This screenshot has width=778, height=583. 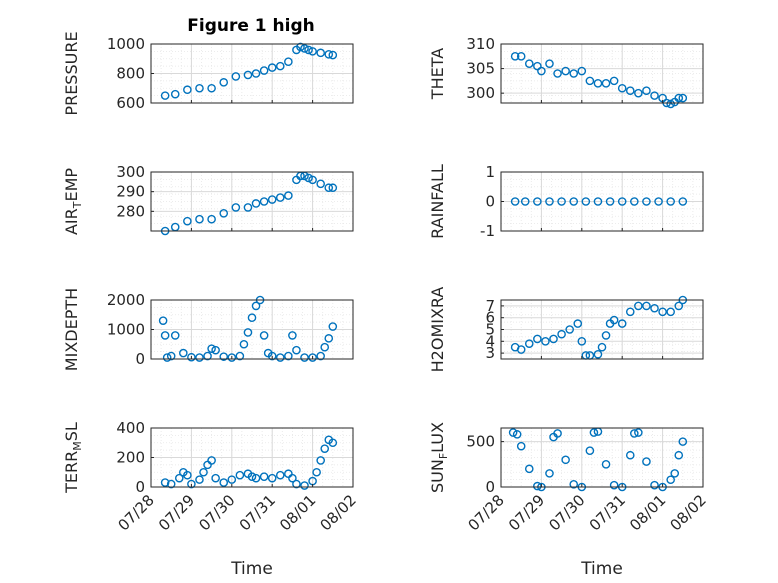 I want to click on y-tick-label: 1, so click(x=490, y=172).